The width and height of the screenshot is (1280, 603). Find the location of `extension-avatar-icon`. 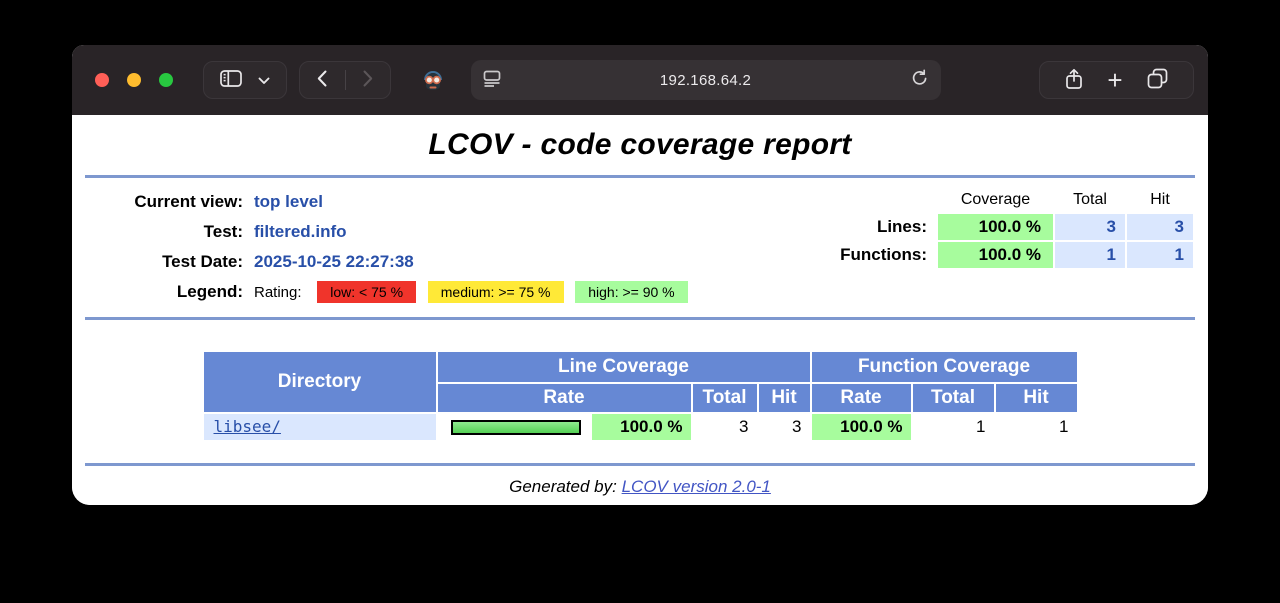

extension-avatar-icon is located at coordinates (433, 80).